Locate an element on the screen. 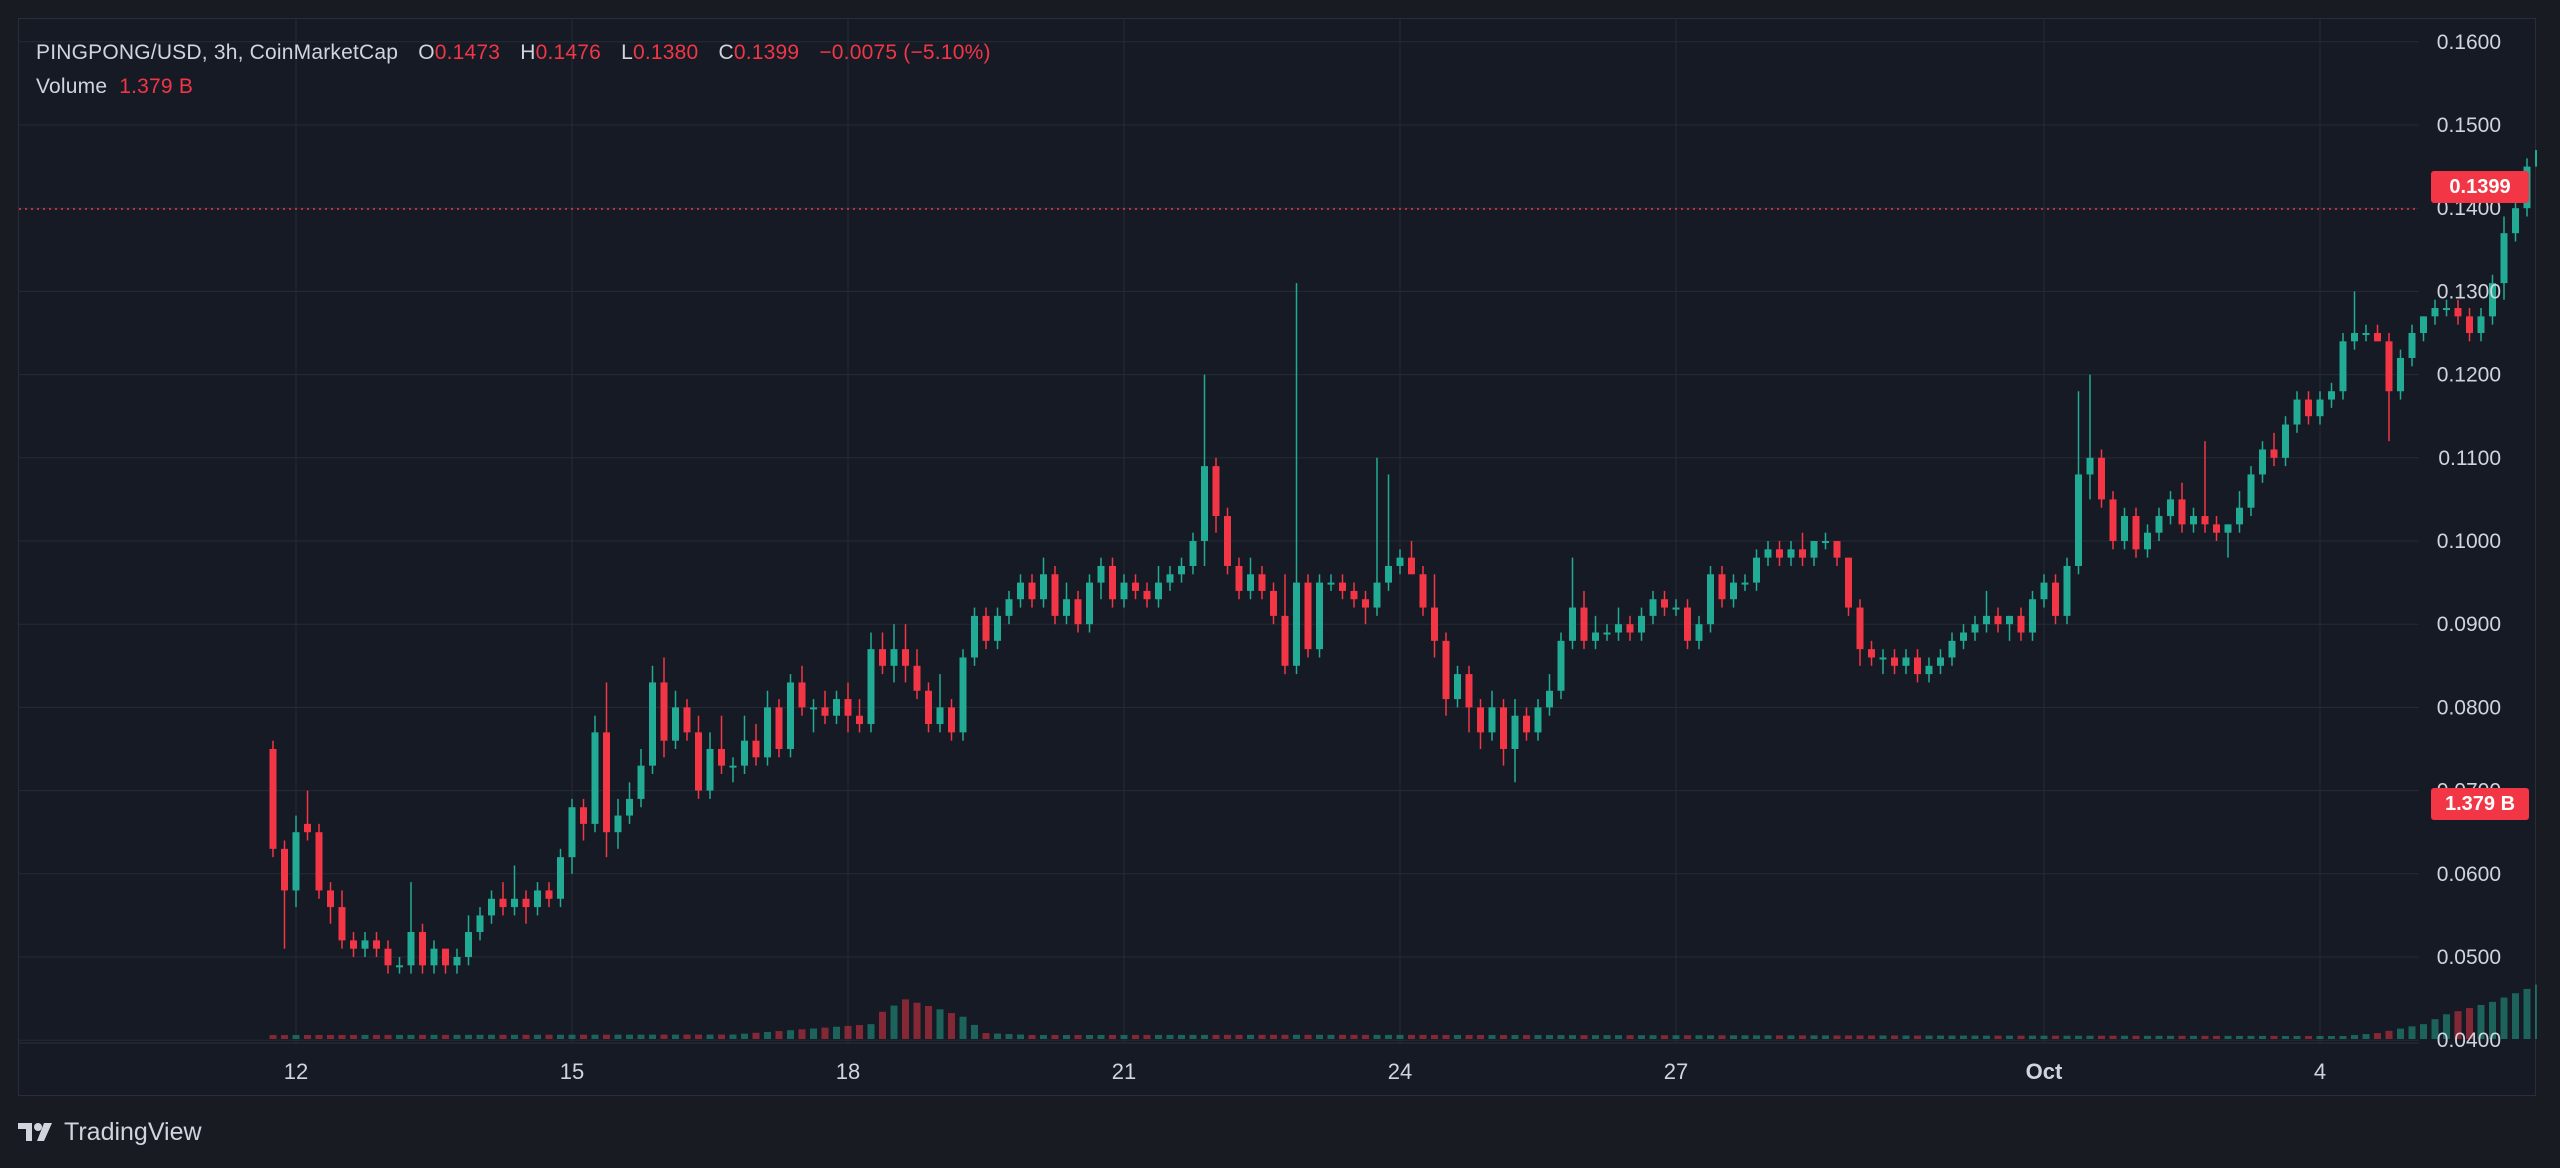  open-label: O is located at coordinates (426, 52).